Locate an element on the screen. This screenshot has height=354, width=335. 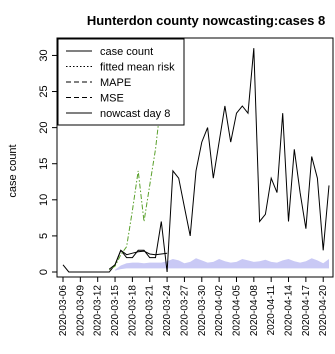
x-tick-label: 2020-04-02 is located at coordinates (219, 311).